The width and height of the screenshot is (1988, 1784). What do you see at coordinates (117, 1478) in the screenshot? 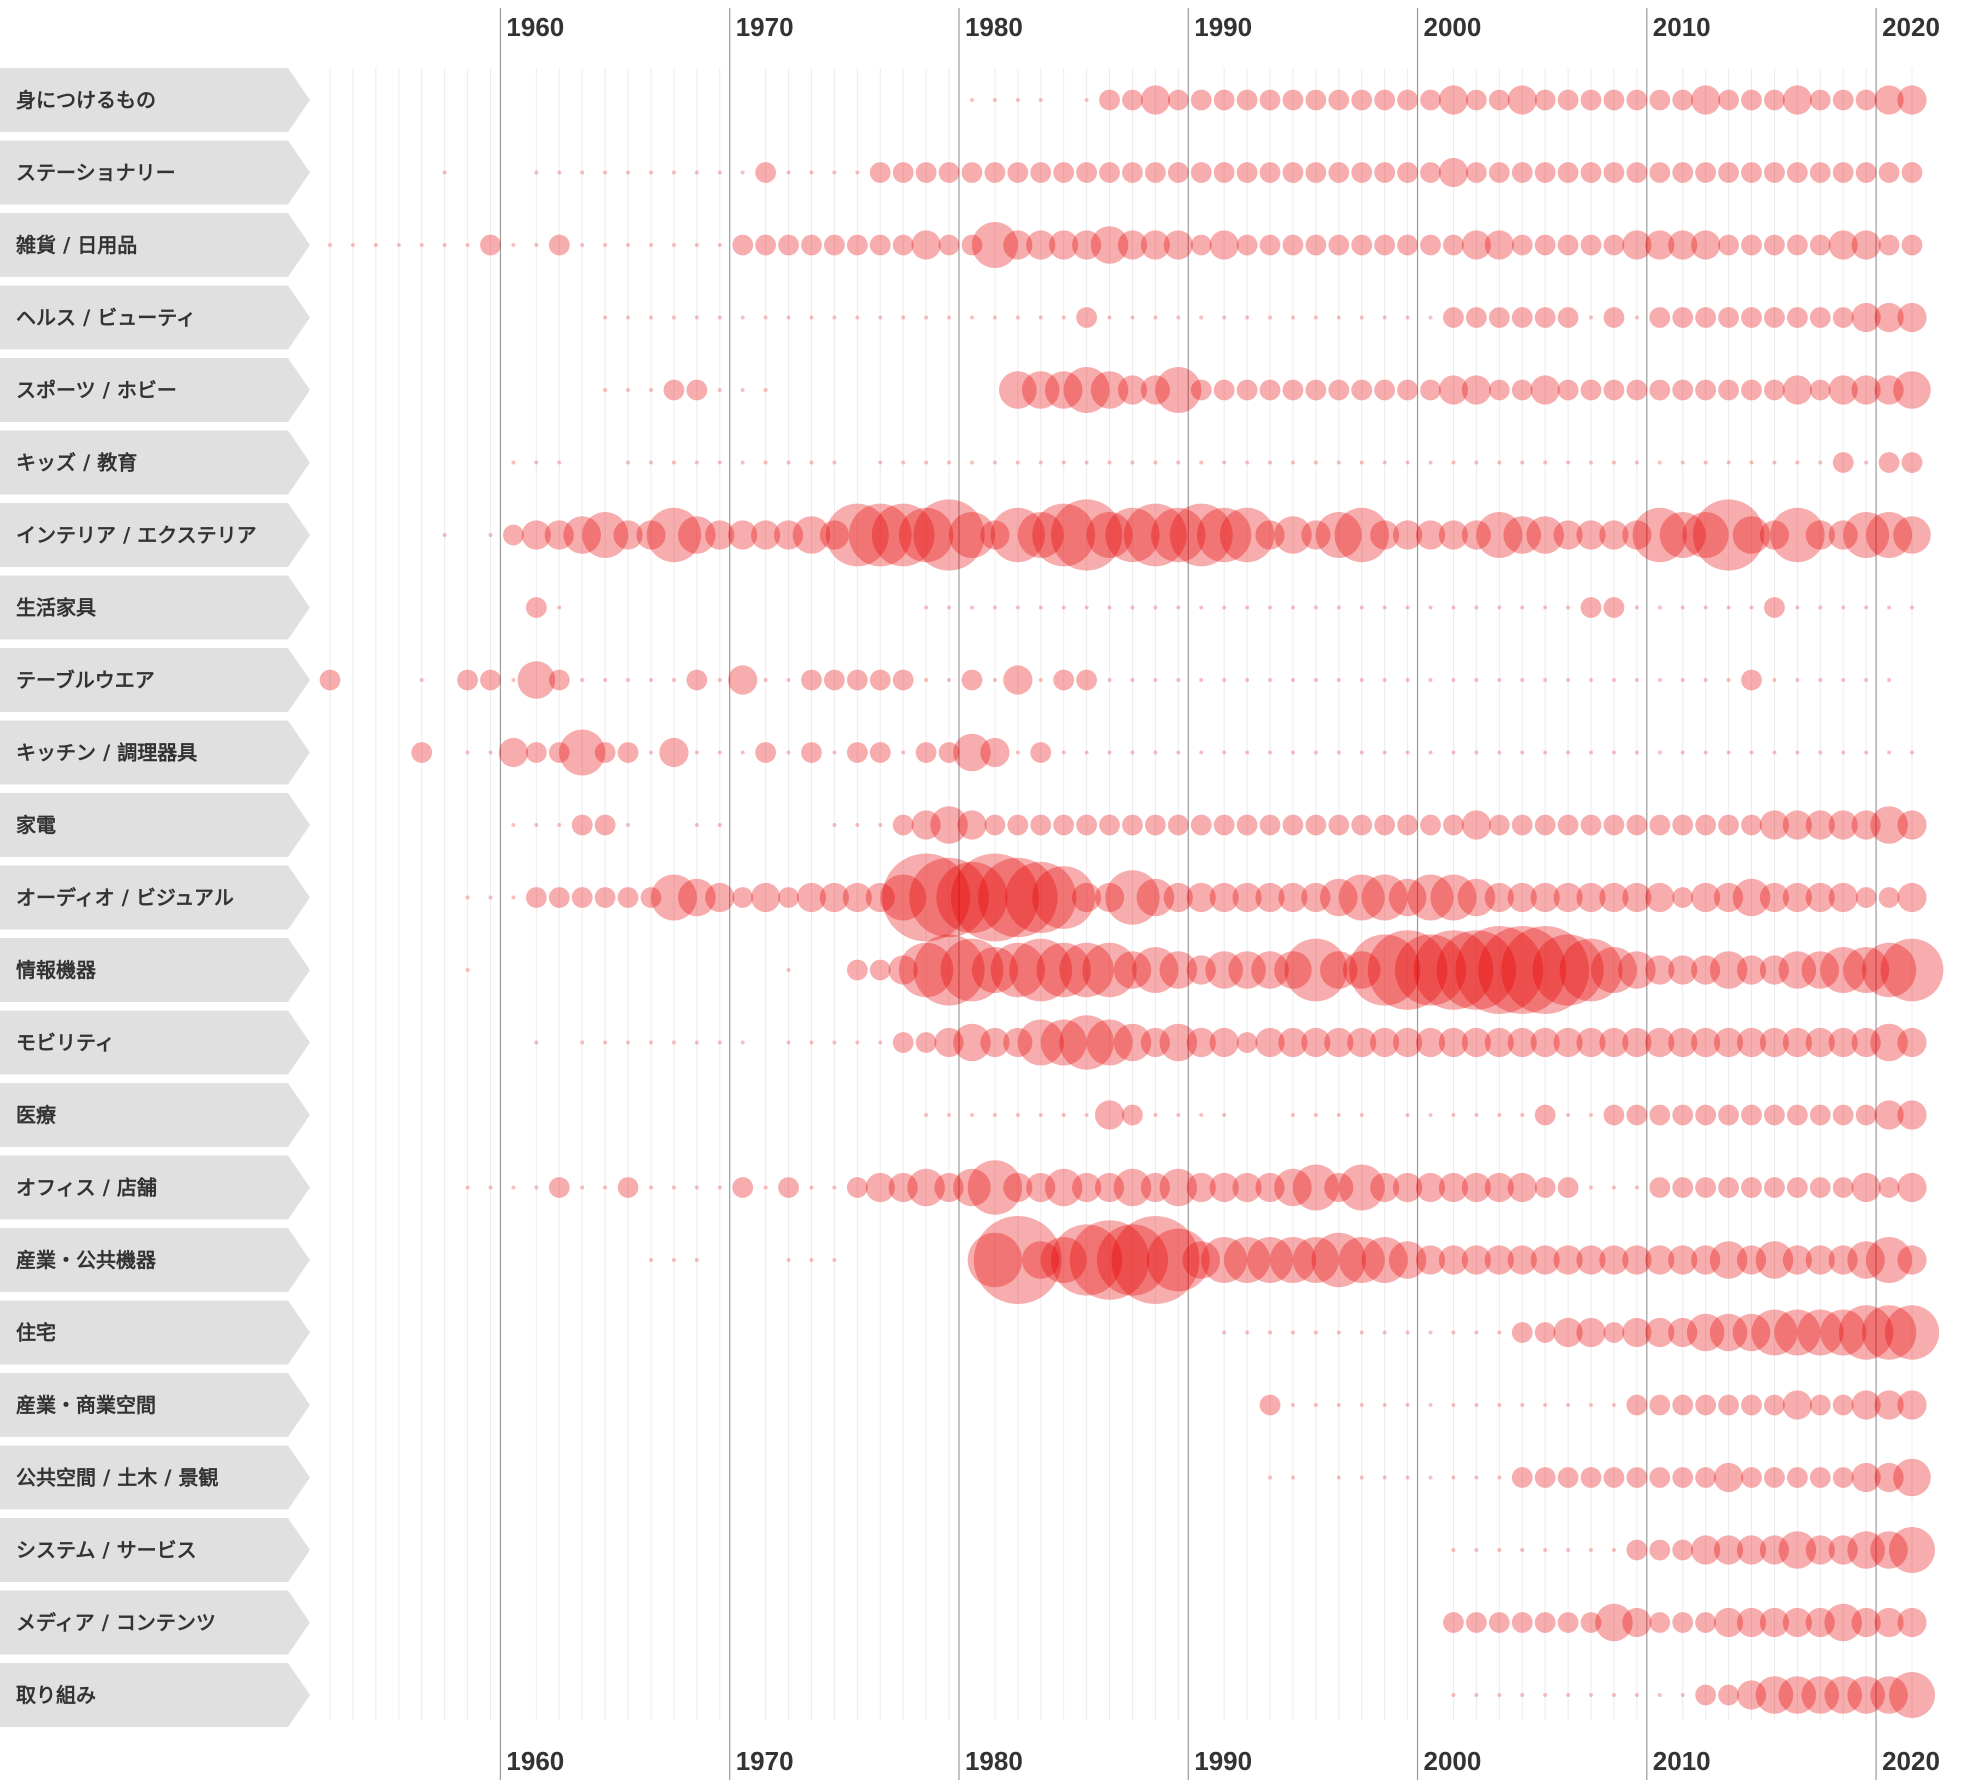
I see `category-label: 公共空間 / 土木 / 景観` at bounding box center [117, 1478].